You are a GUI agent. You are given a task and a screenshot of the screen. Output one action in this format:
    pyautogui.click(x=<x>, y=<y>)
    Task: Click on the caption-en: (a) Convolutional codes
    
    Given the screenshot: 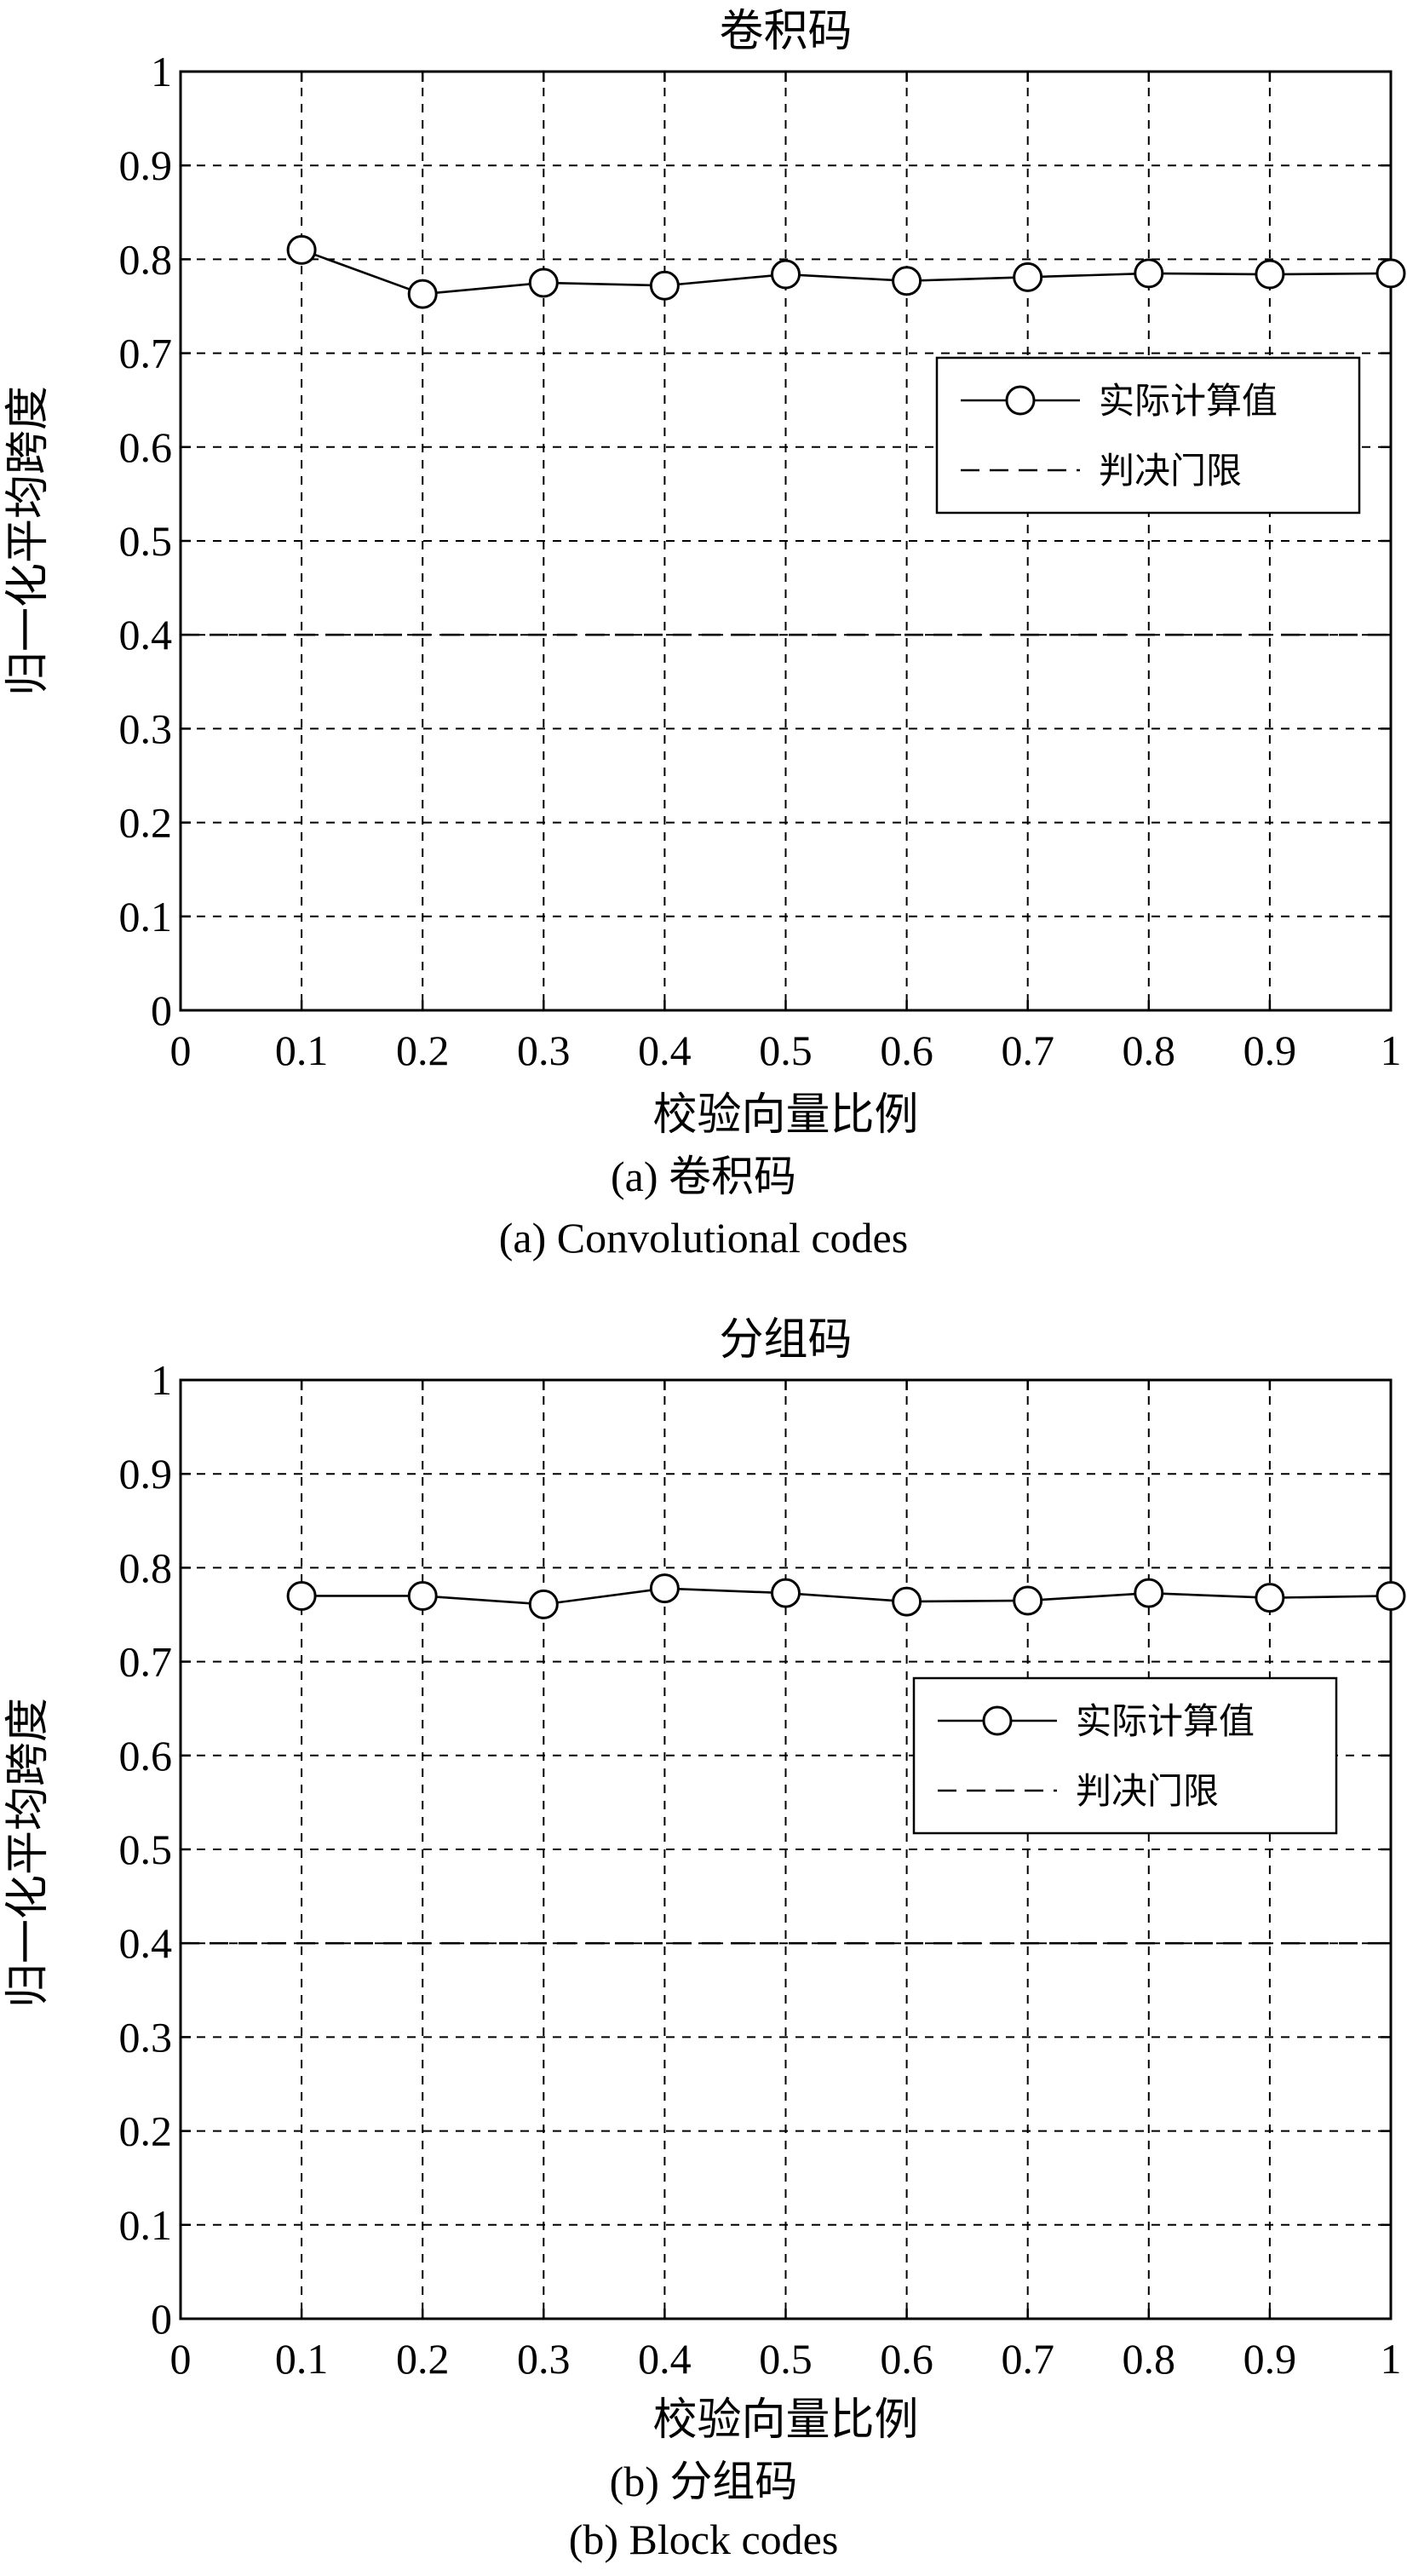 What is the action you would take?
    pyautogui.click(x=703, y=1238)
    